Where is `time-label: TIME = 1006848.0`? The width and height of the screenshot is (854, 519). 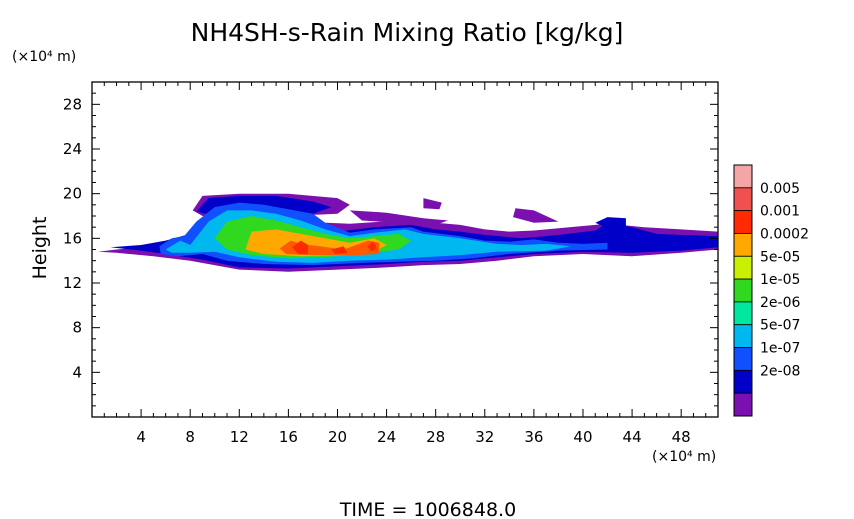 time-label: TIME = 1006848.0 is located at coordinates (427, 509).